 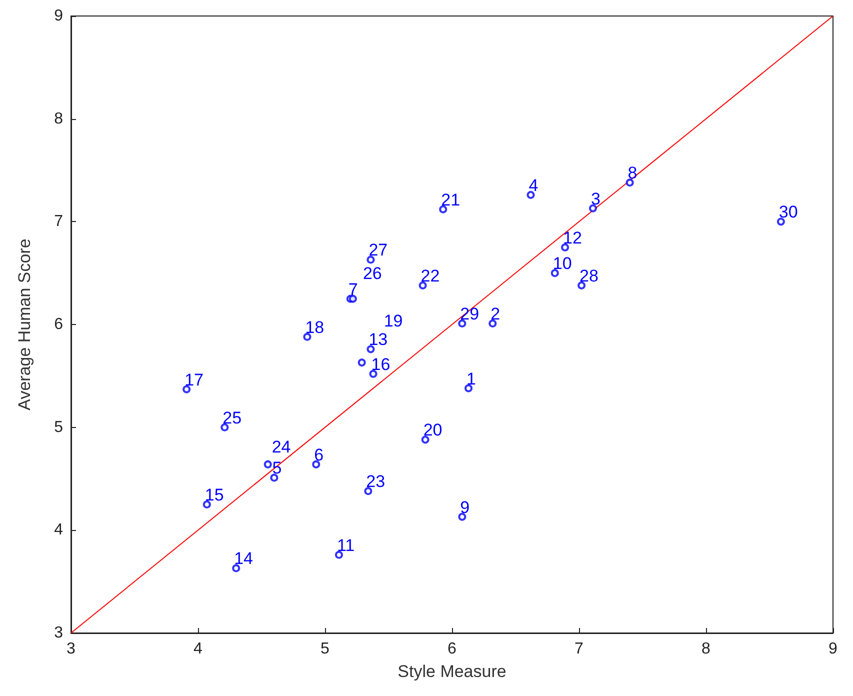 I want to click on annotation: 16, so click(x=380, y=364).